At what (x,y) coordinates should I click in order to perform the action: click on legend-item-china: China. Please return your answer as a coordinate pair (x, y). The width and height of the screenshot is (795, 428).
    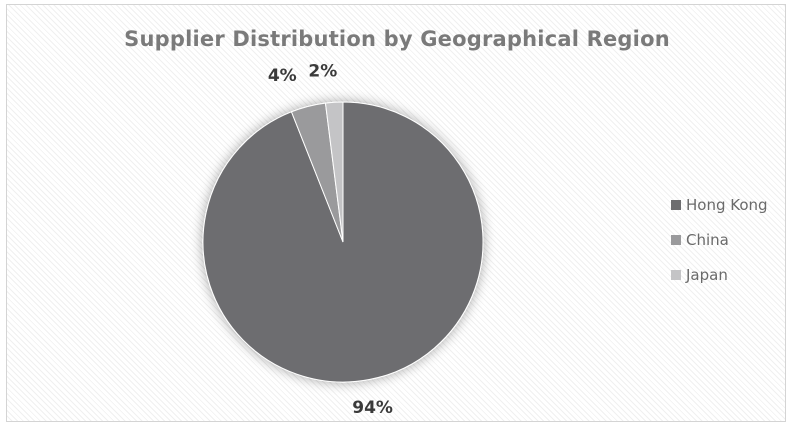
    Looking at the image, I should click on (726, 239).